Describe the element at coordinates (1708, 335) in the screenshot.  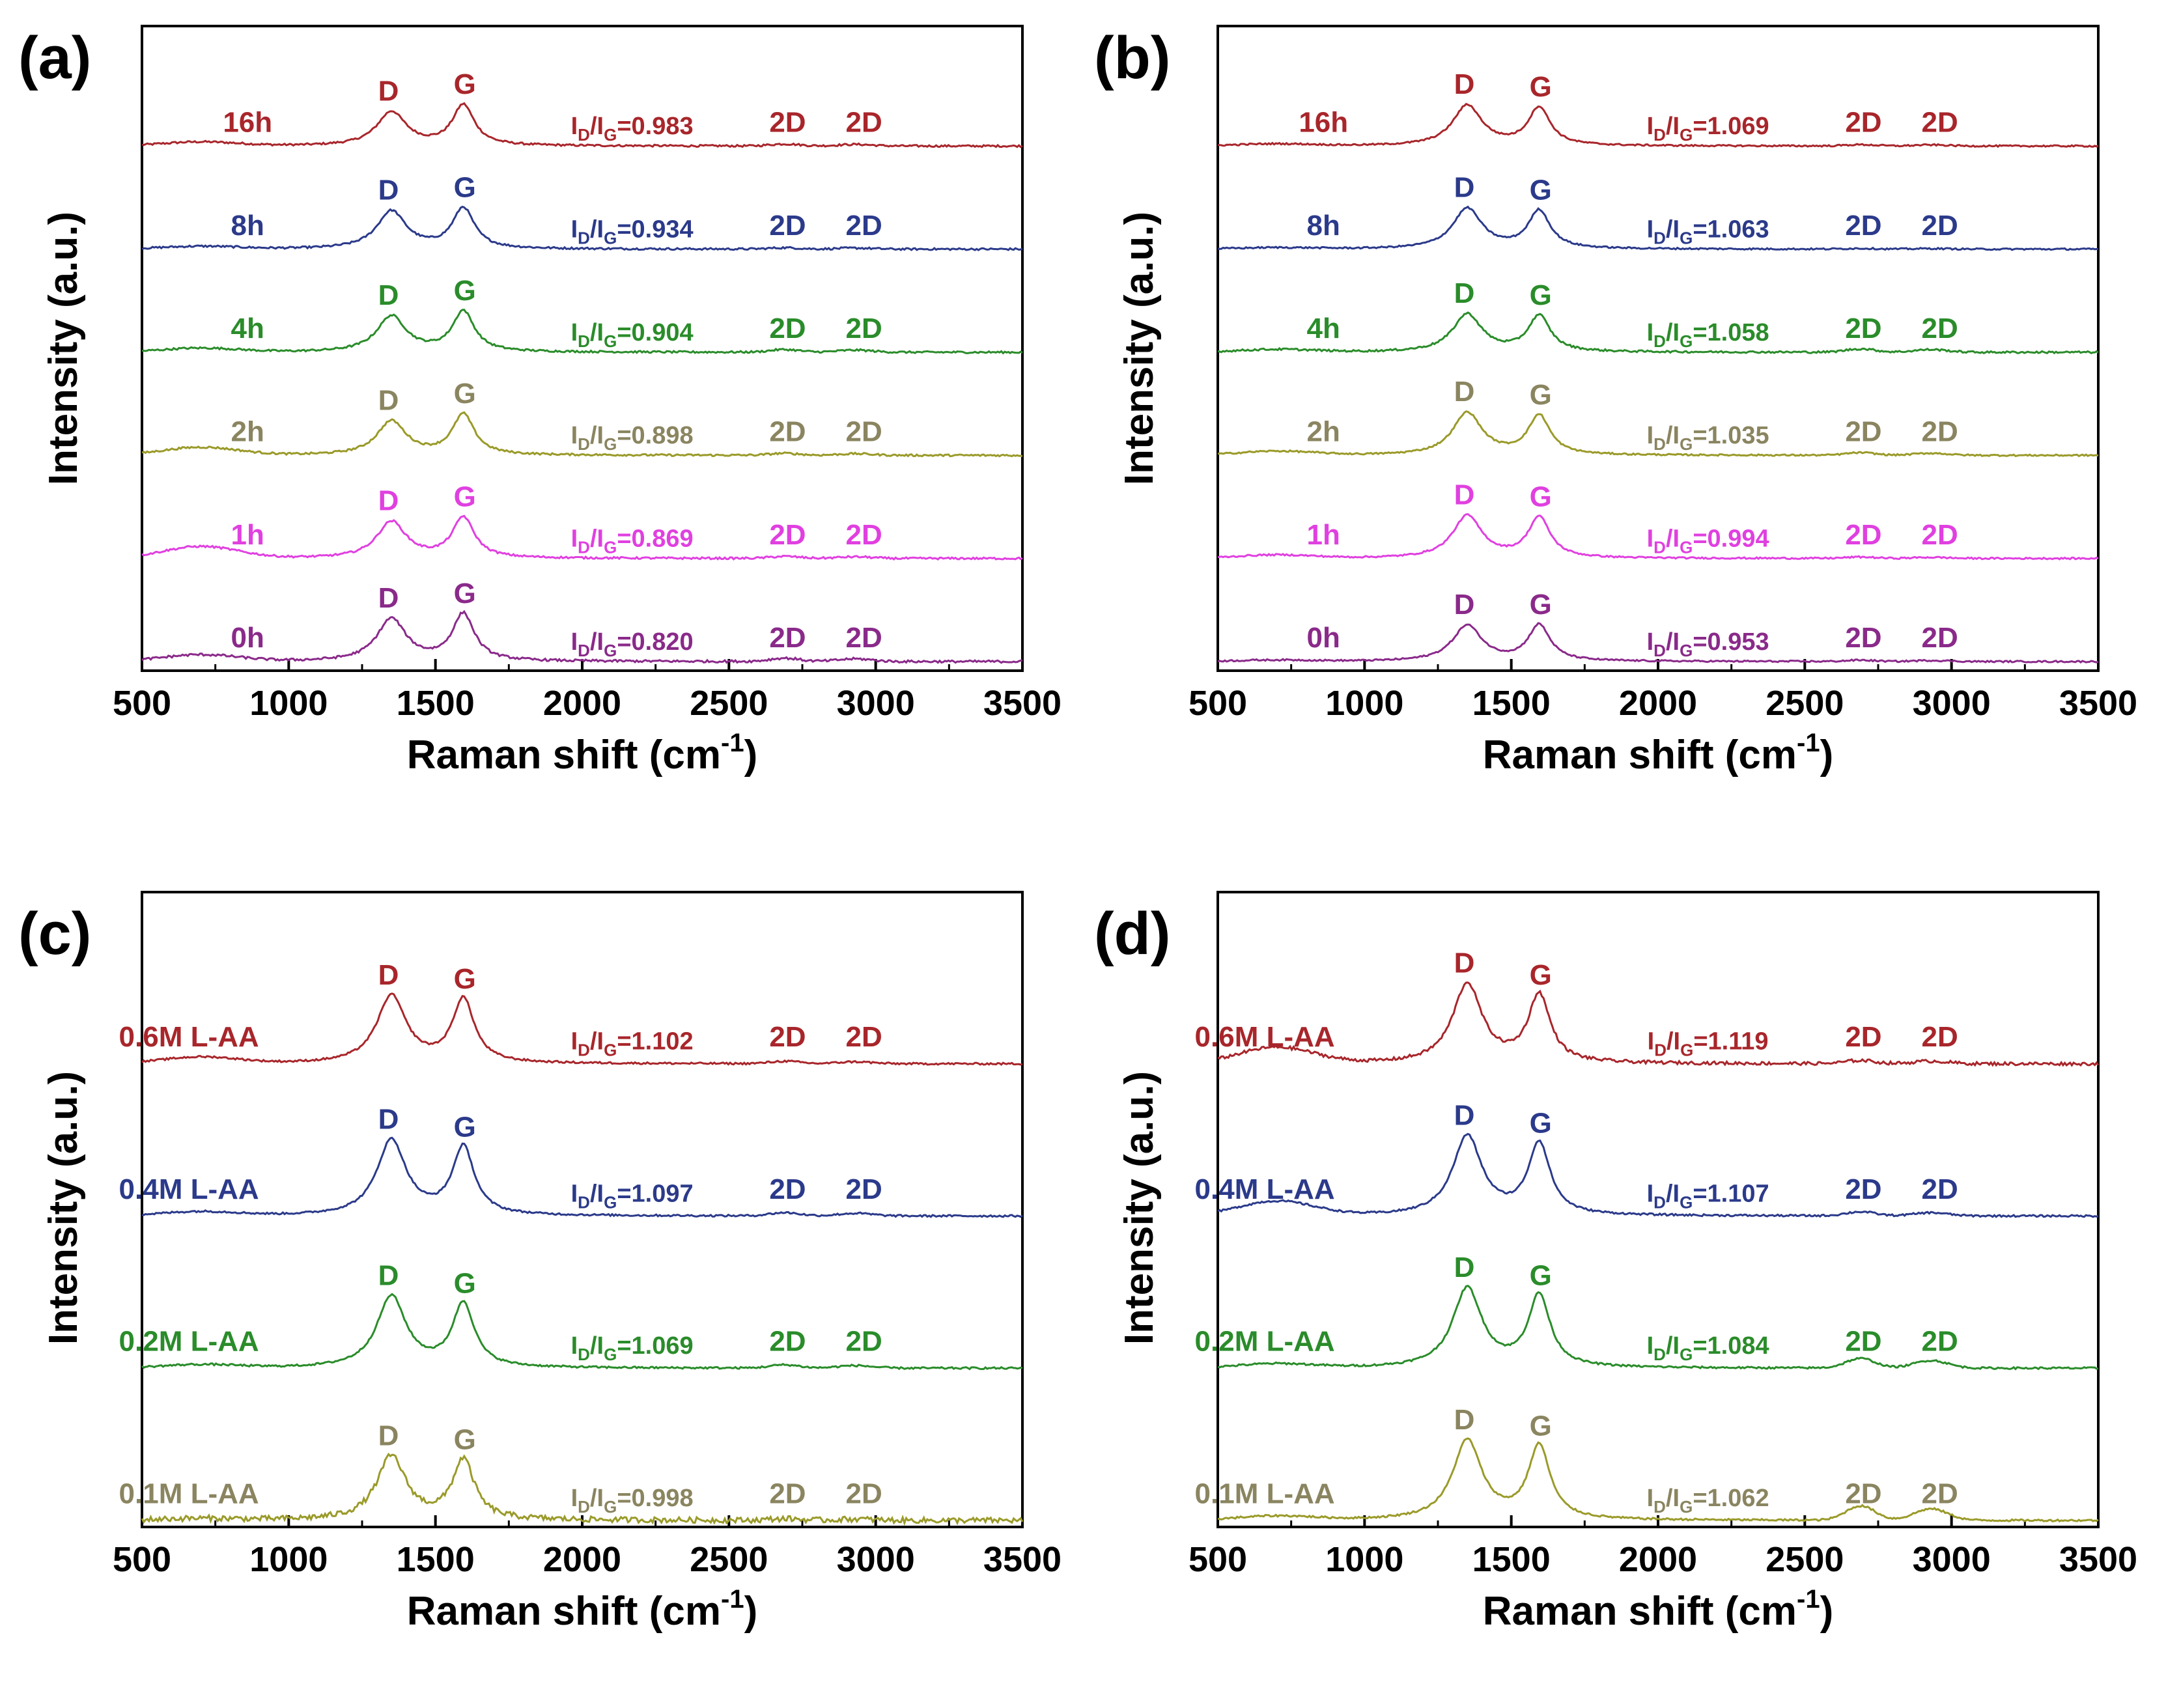
I see `ratio-label: ID/IG=1.058` at that location.